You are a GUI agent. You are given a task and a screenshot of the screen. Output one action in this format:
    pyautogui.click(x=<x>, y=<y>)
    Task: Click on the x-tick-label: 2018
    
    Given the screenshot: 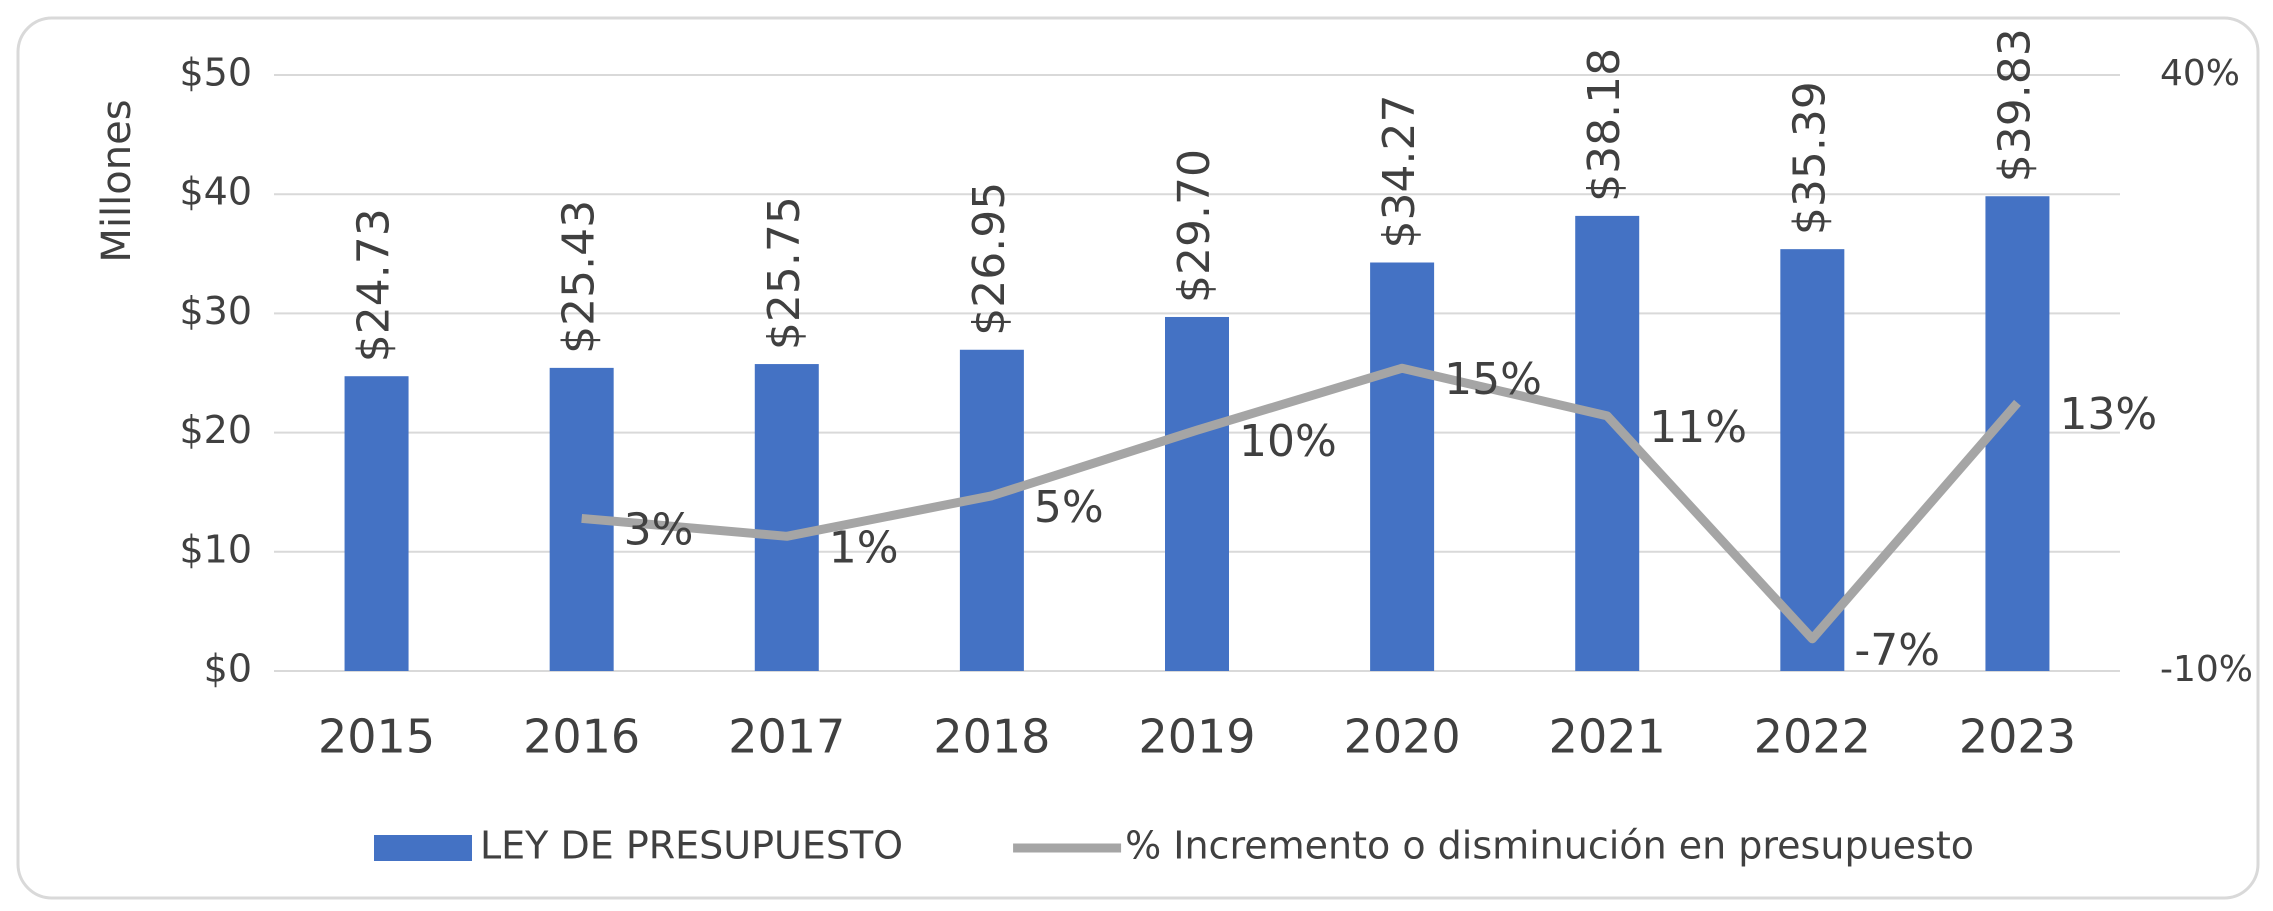 What is the action you would take?
    pyautogui.click(x=991, y=737)
    